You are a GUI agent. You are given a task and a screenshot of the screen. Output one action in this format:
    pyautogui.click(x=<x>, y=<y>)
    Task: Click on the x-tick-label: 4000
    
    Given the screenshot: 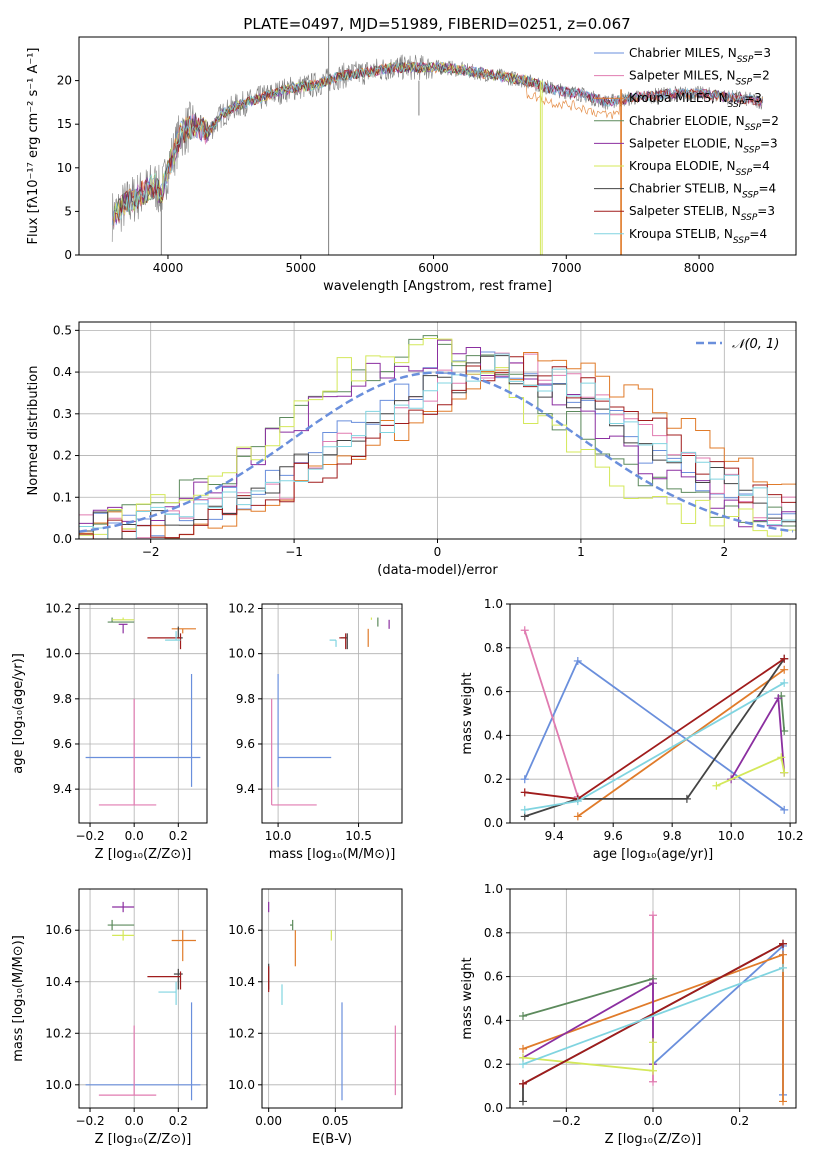 What is the action you would take?
    pyautogui.click(x=168, y=268)
    